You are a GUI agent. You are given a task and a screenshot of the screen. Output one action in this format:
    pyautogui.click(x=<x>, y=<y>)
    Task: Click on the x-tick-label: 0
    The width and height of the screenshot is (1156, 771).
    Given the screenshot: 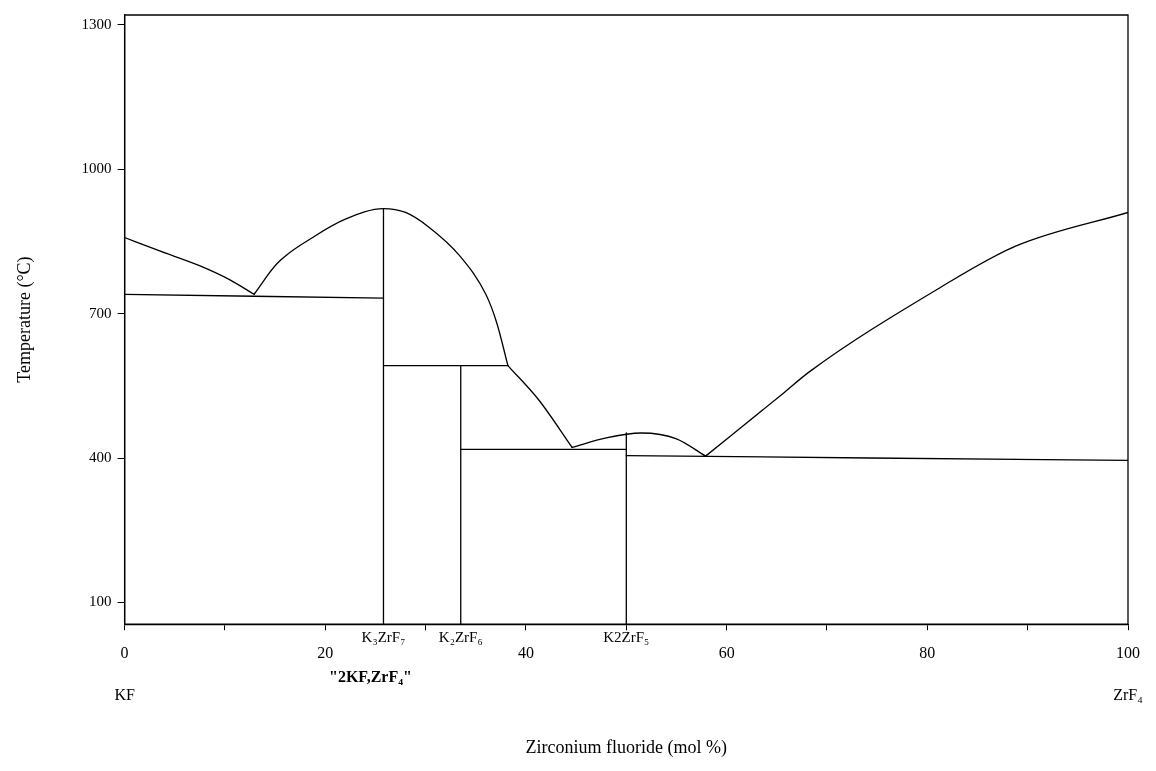 What is the action you would take?
    pyautogui.click(x=124, y=652)
    